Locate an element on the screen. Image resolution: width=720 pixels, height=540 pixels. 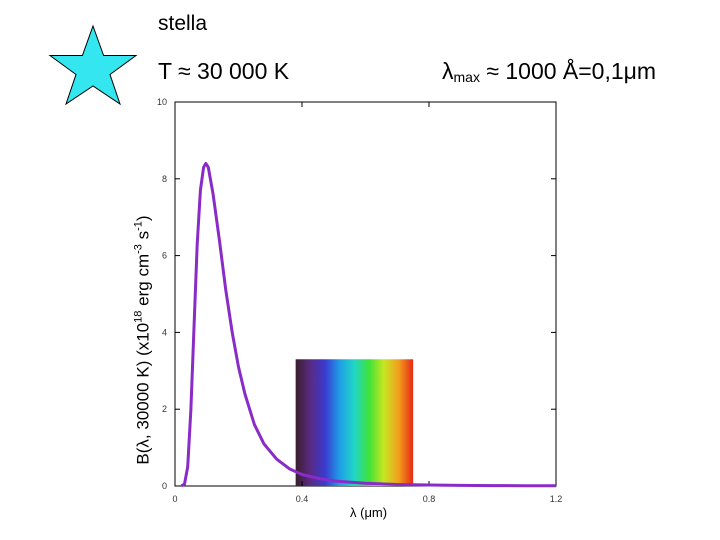
visible-spectrum-band is located at coordinates (354, 422).